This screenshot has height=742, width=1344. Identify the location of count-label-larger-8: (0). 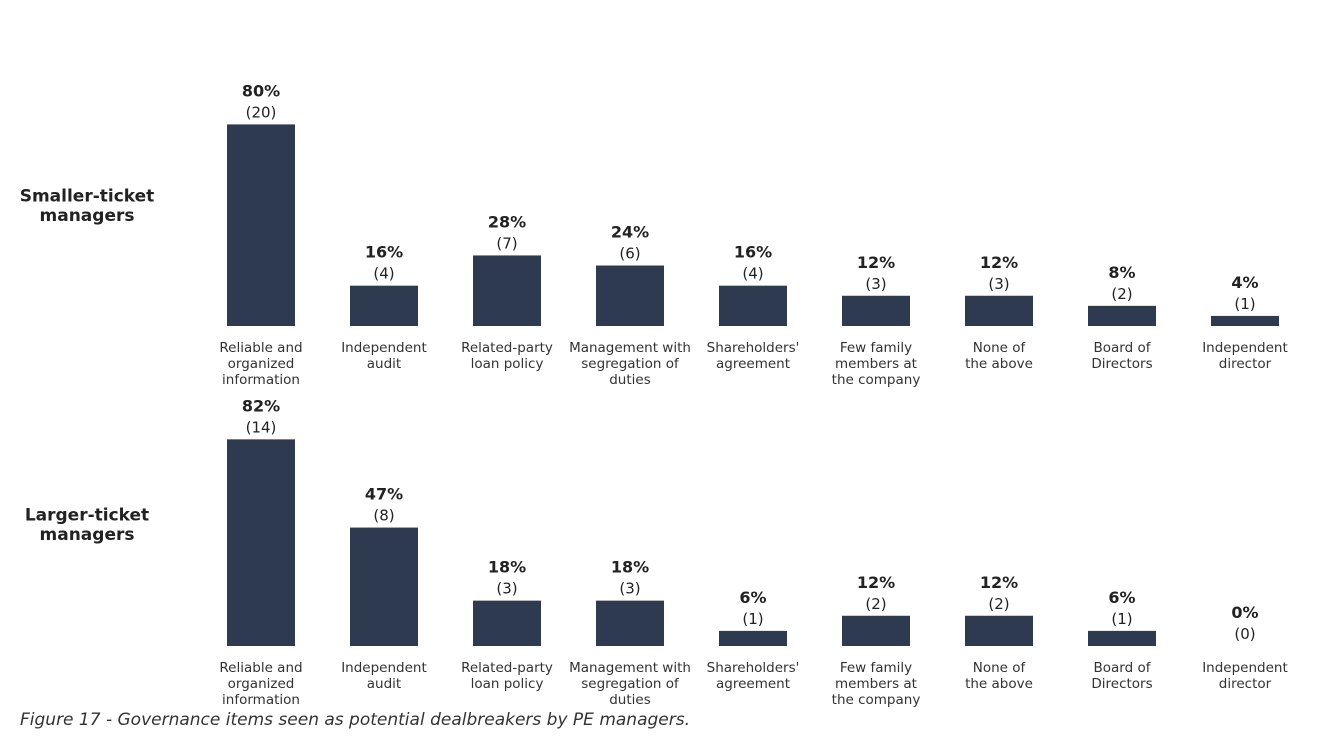
(1244, 634).